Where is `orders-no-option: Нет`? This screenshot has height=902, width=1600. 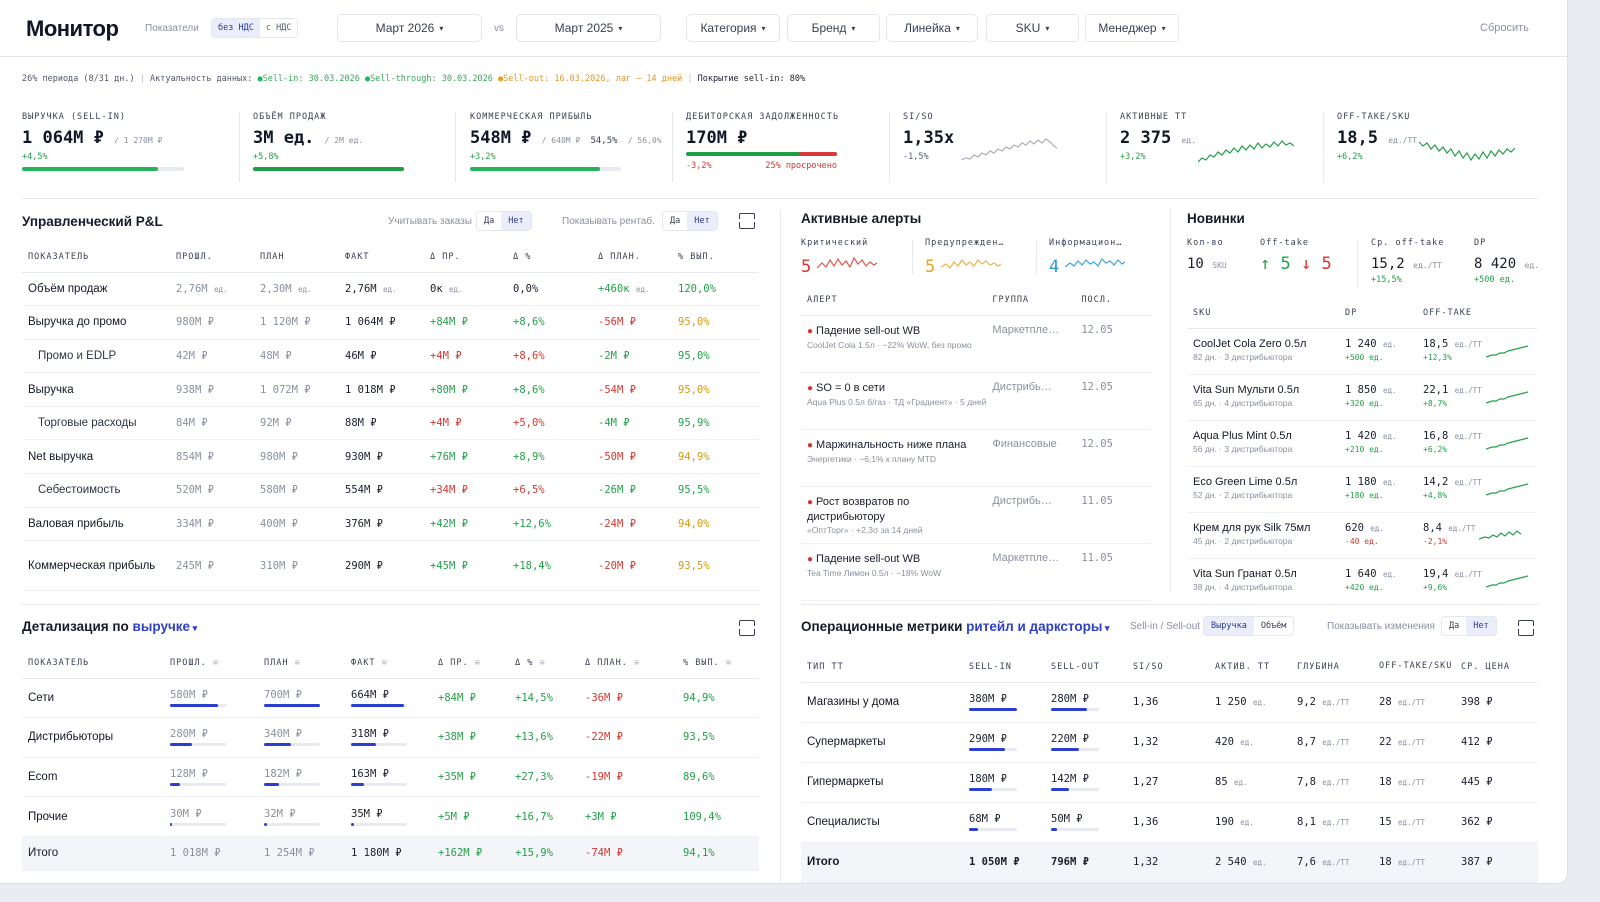
orders-no-option: Нет is located at coordinates (516, 221).